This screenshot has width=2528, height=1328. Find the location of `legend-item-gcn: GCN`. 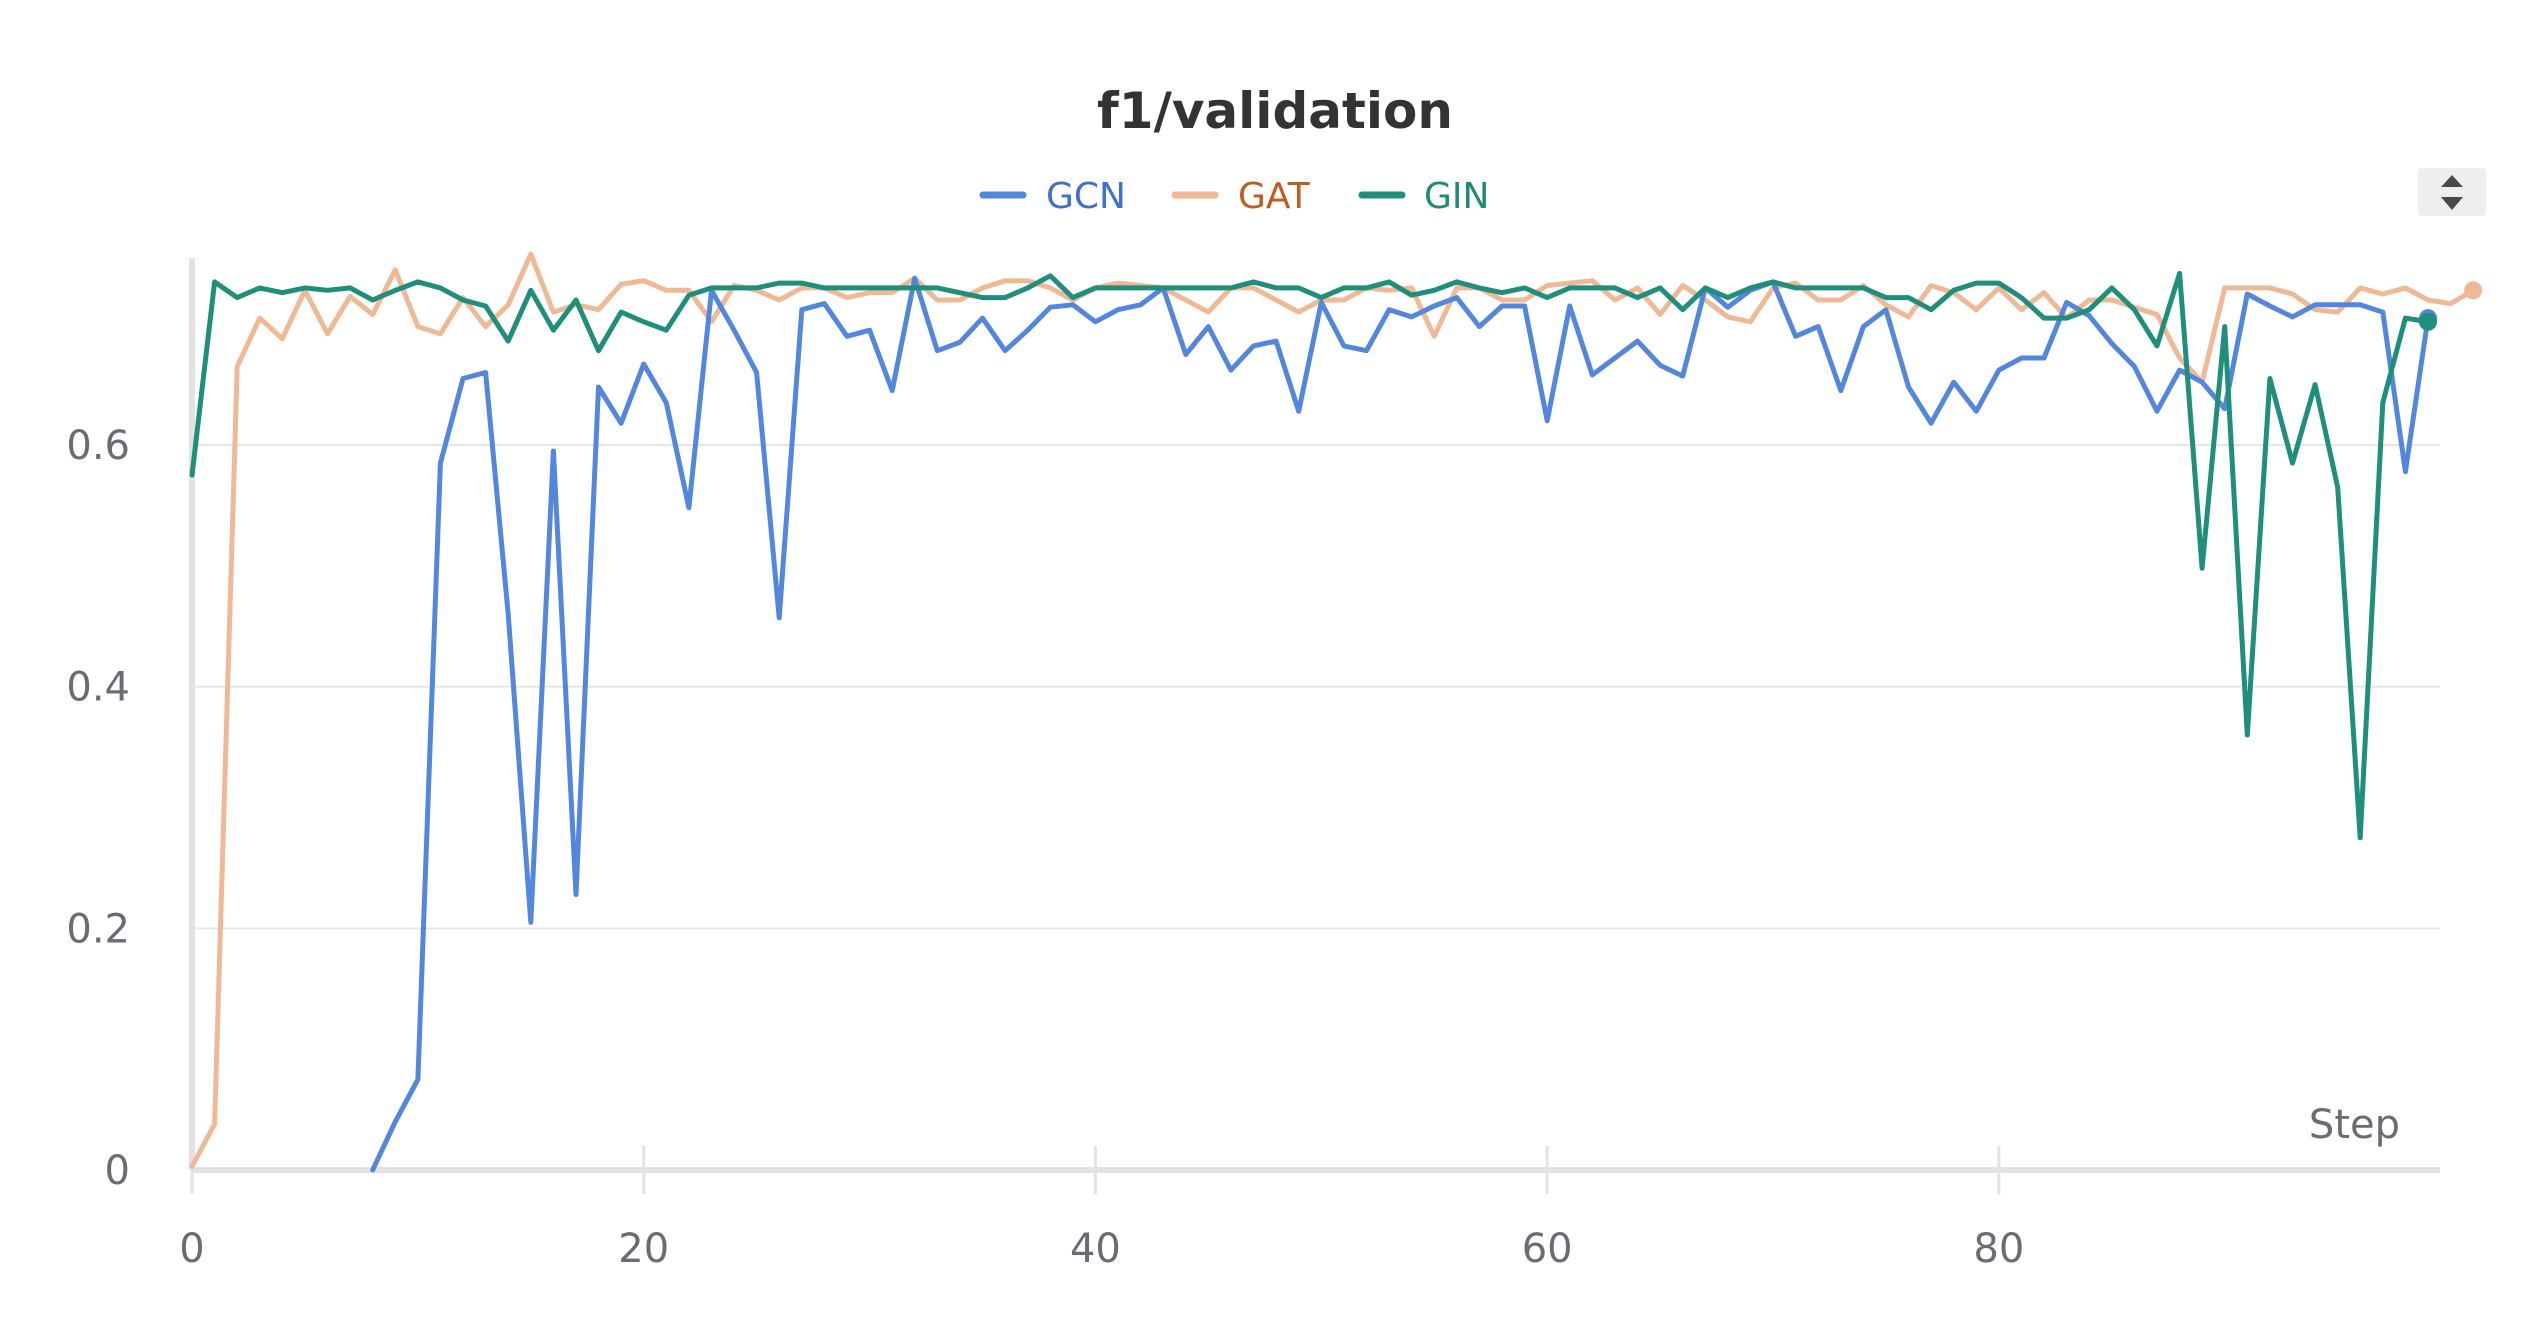

legend-item-gcn: GCN is located at coordinates (1052, 196).